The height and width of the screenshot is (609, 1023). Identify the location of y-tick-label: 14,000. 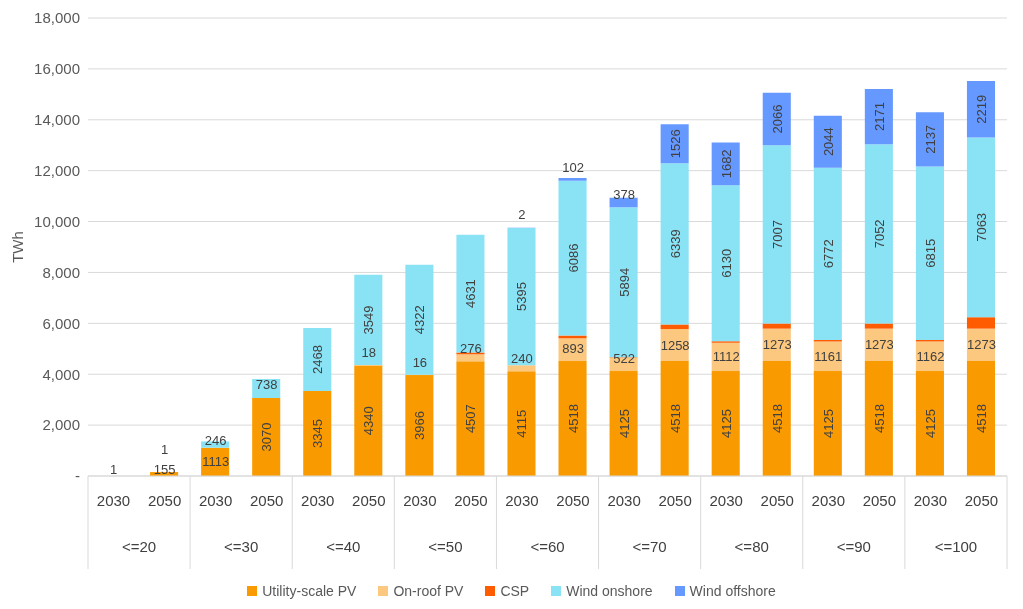
(57, 120).